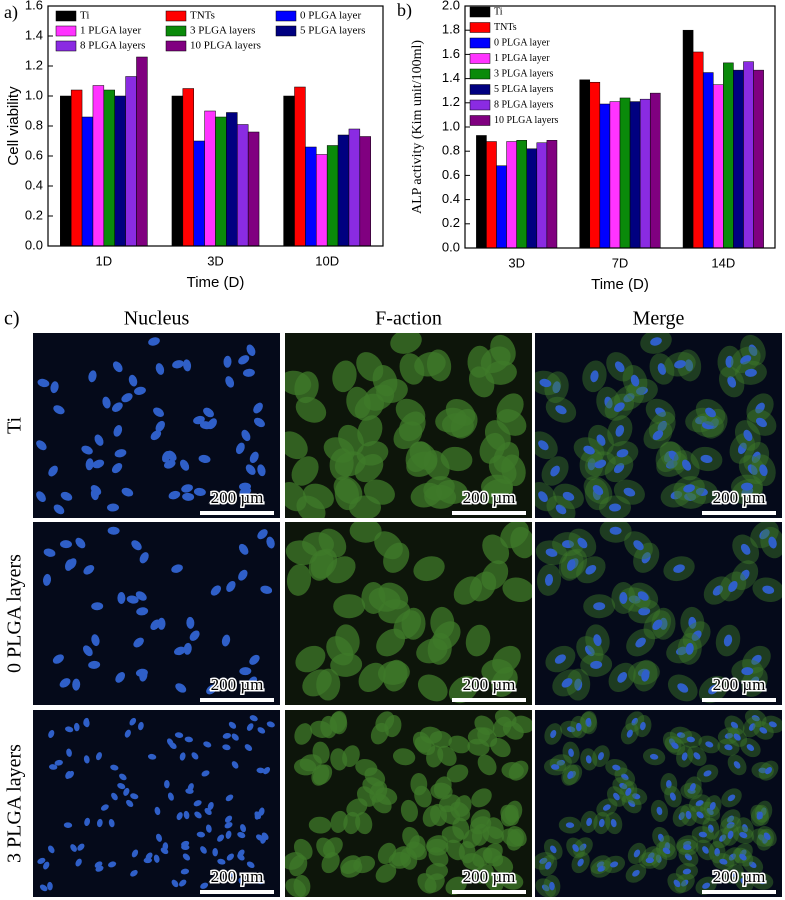  I want to click on row-label: Ti, so click(15, 426).